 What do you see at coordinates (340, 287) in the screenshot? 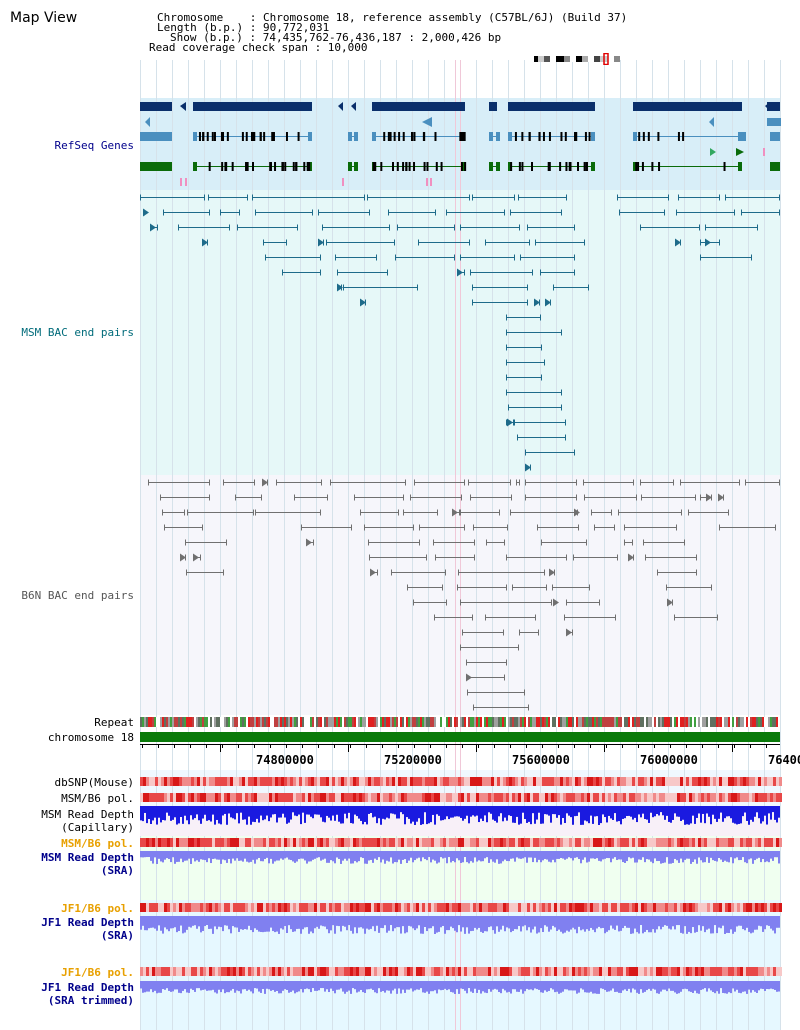
I see `msm-bac-pair-arrow` at bounding box center [340, 287].